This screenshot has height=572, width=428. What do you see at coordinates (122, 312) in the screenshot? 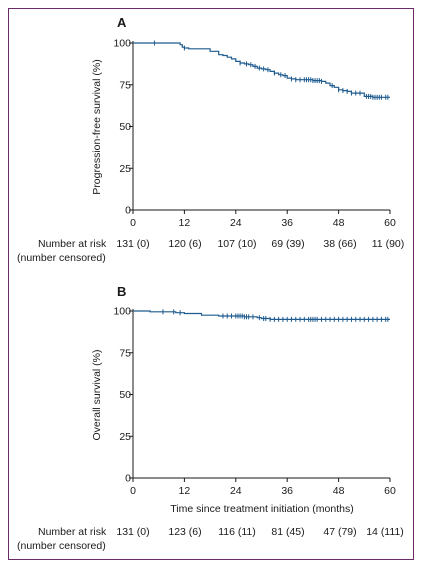
I see `panel-b-y-tick-label: 100` at bounding box center [122, 312].